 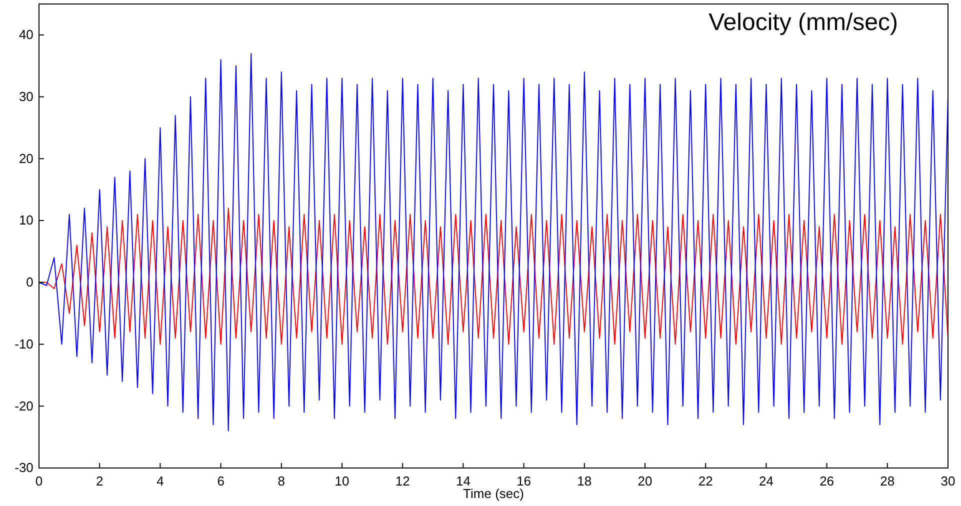 What do you see at coordinates (803, 22) in the screenshot?
I see `chart-title: Velocity (mm/sec)` at bounding box center [803, 22].